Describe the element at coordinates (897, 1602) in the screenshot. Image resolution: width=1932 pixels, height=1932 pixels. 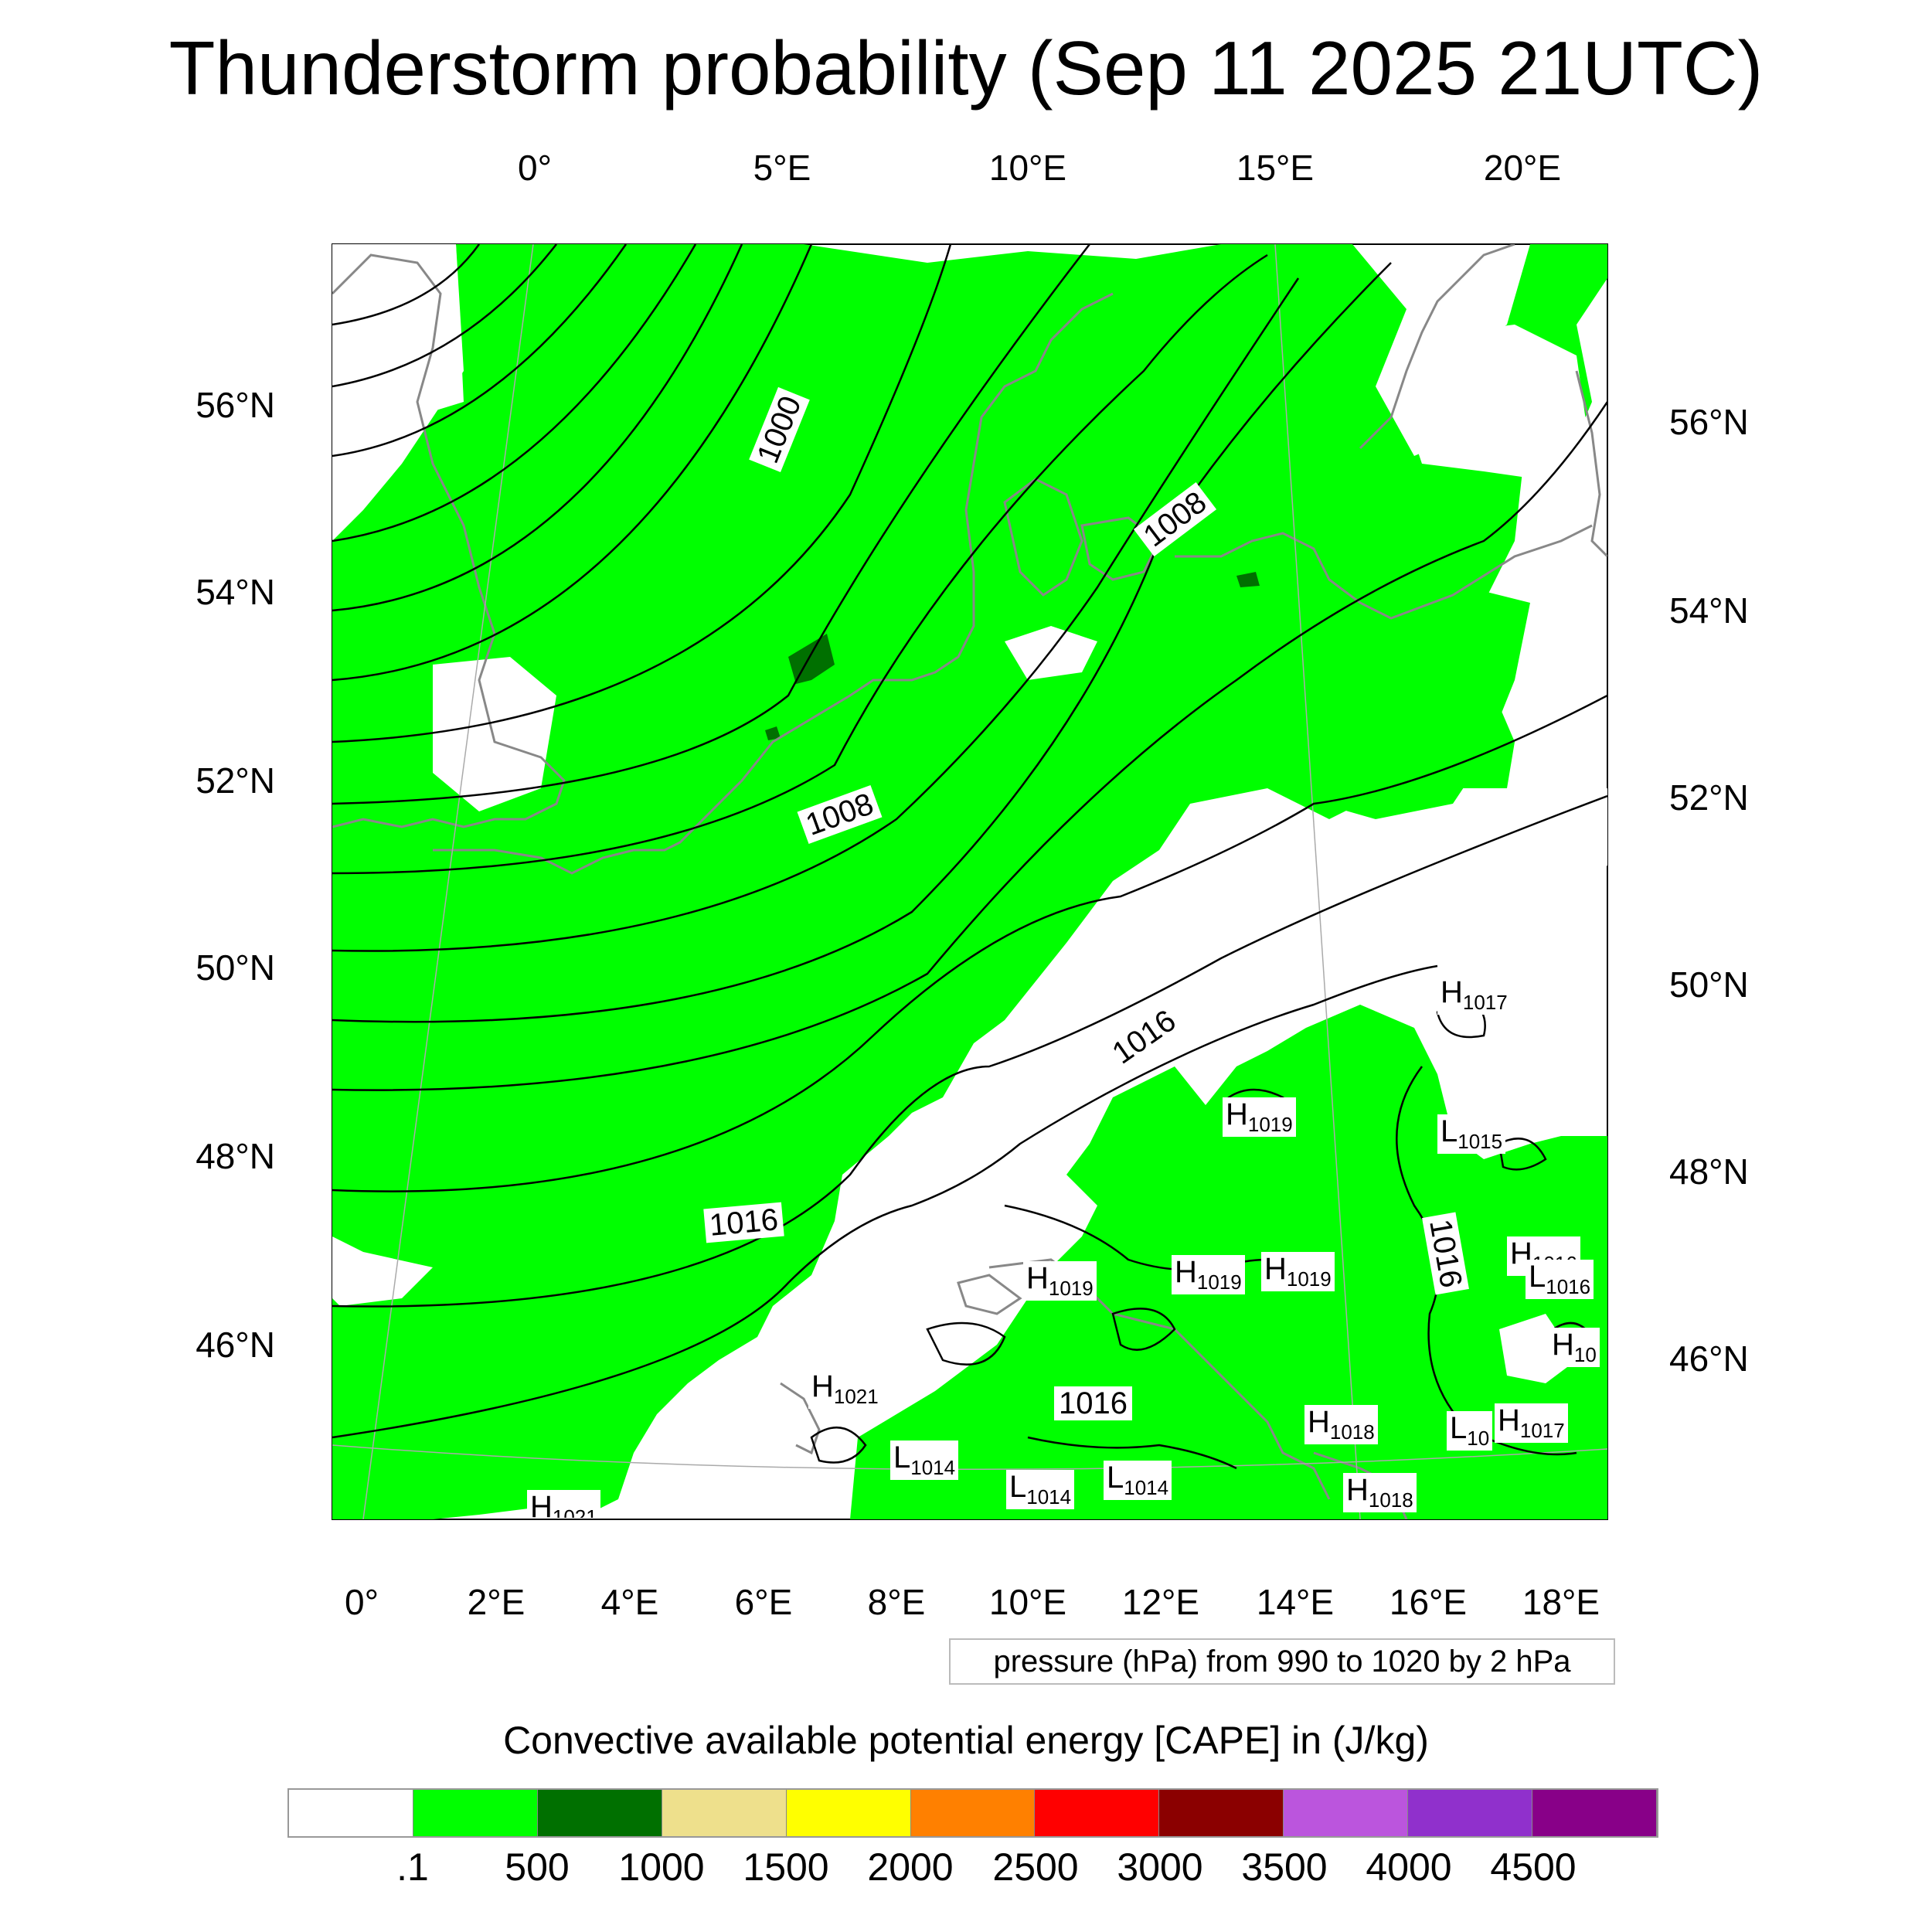
I see `lon-tick-bottom: 8°E` at that location.